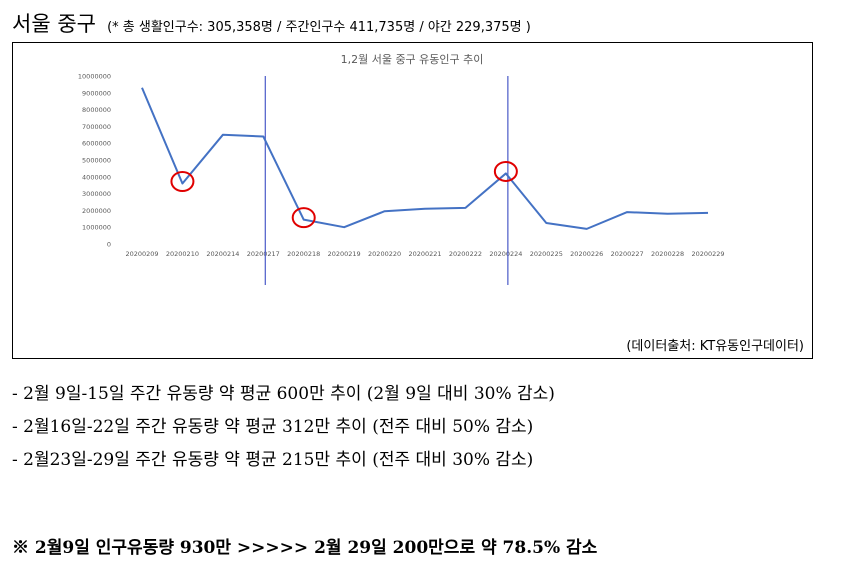 The image size is (848, 569). I want to click on y-tick-label: 6000000, so click(96, 144).